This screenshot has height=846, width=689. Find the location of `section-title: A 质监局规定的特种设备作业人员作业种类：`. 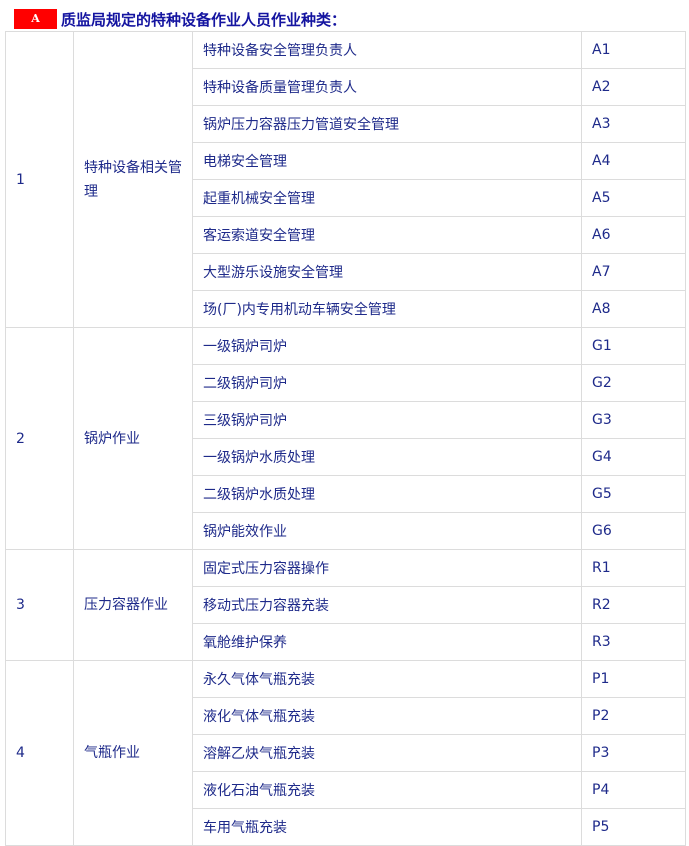

section-title: A 质监局规定的特种设备作业人员作业种类： is located at coordinates (180, 19).